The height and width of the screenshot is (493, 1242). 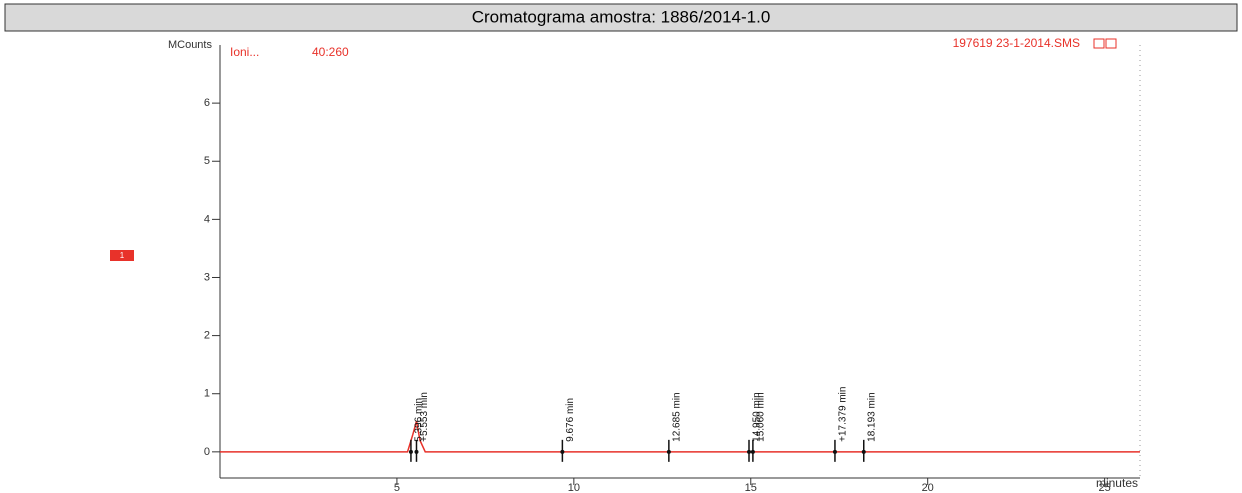 I want to click on peak-label: 14.950 min, so click(x=757, y=416).